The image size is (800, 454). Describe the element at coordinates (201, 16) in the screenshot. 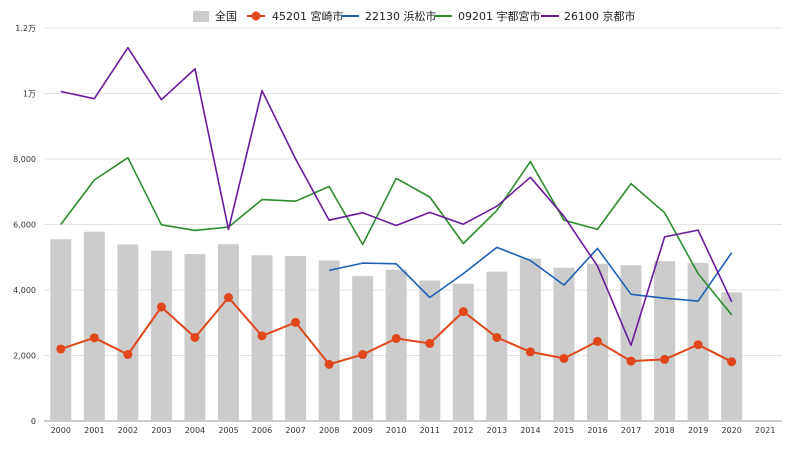

I see `legend-swatch-bar` at that location.